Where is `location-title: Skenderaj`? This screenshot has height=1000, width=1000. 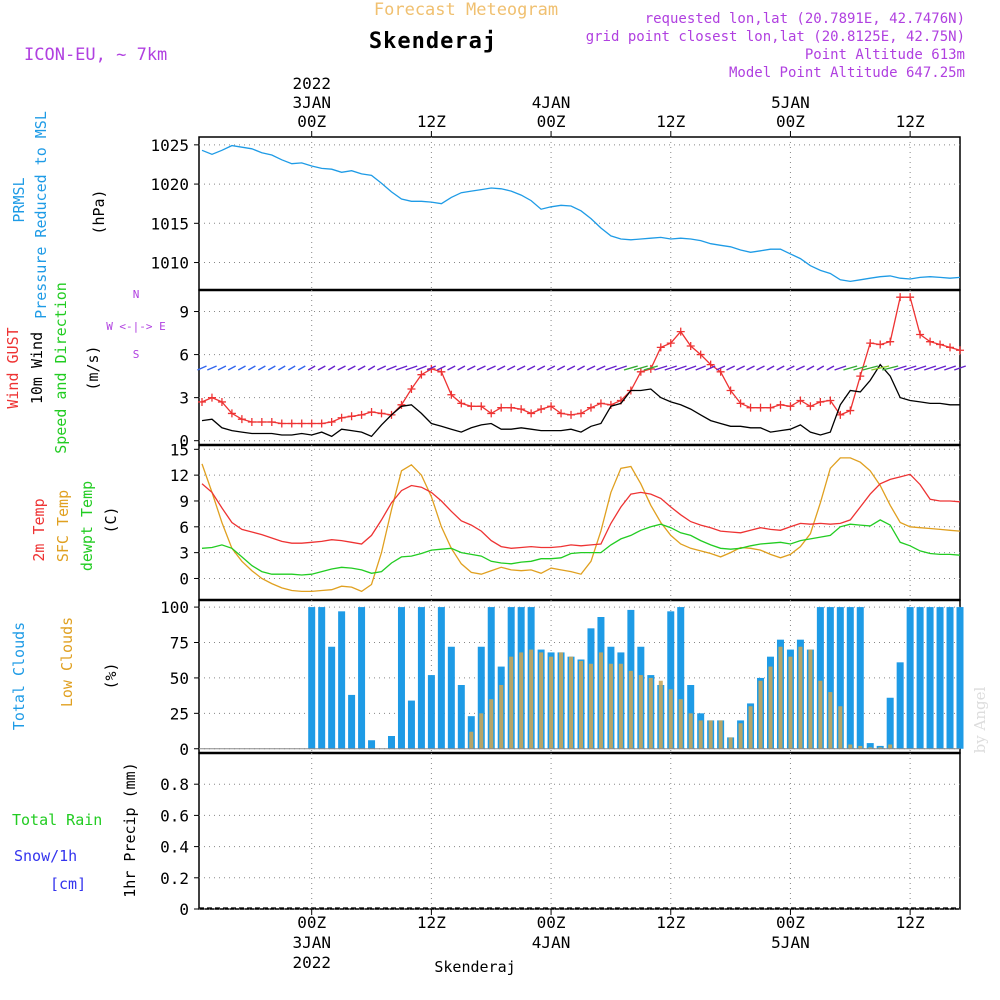 location-title: Skenderaj is located at coordinates (433, 41).